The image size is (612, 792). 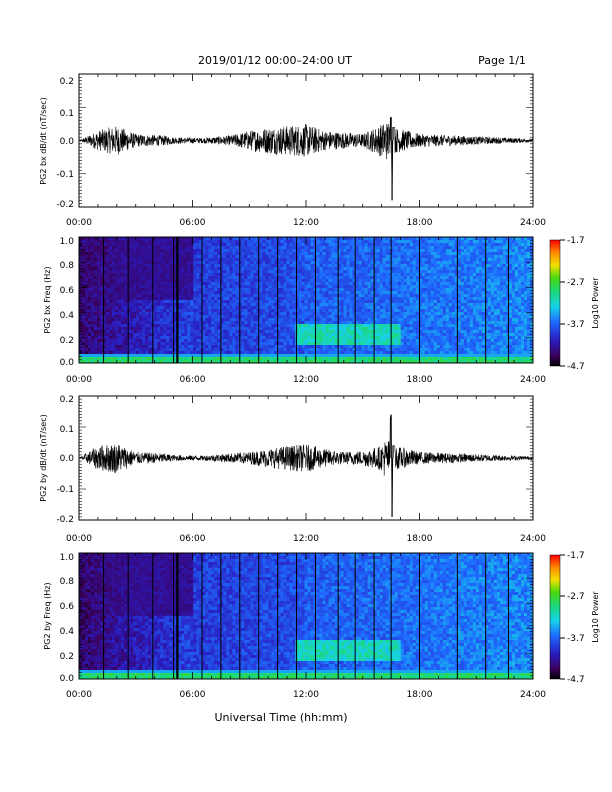 I want to click on y-tick-label: 0.1, so click(x=67, y=114).